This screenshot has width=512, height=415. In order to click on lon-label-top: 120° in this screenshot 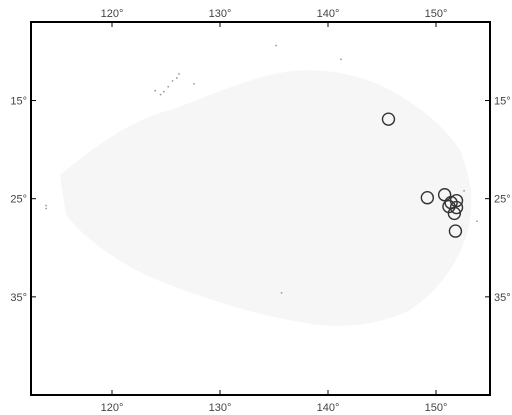, I will do `click(112, 14)`.